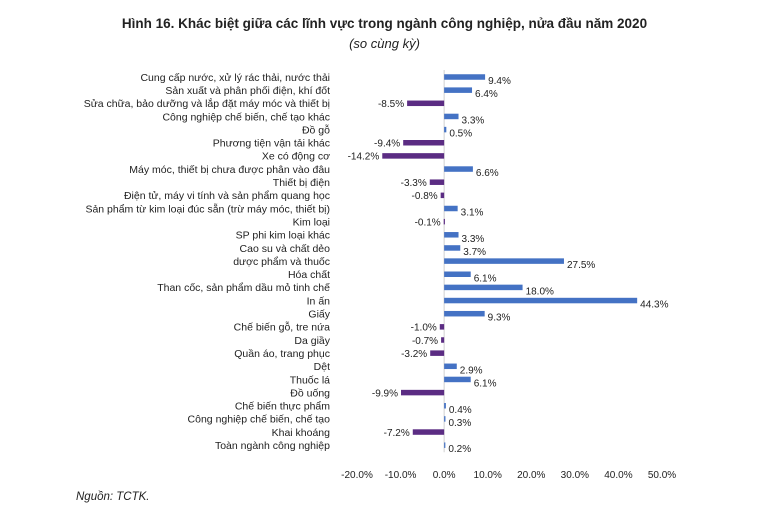 This screenshot has width=769, height=518. I want to click on data-label: 3.7%, so click(474, 252).